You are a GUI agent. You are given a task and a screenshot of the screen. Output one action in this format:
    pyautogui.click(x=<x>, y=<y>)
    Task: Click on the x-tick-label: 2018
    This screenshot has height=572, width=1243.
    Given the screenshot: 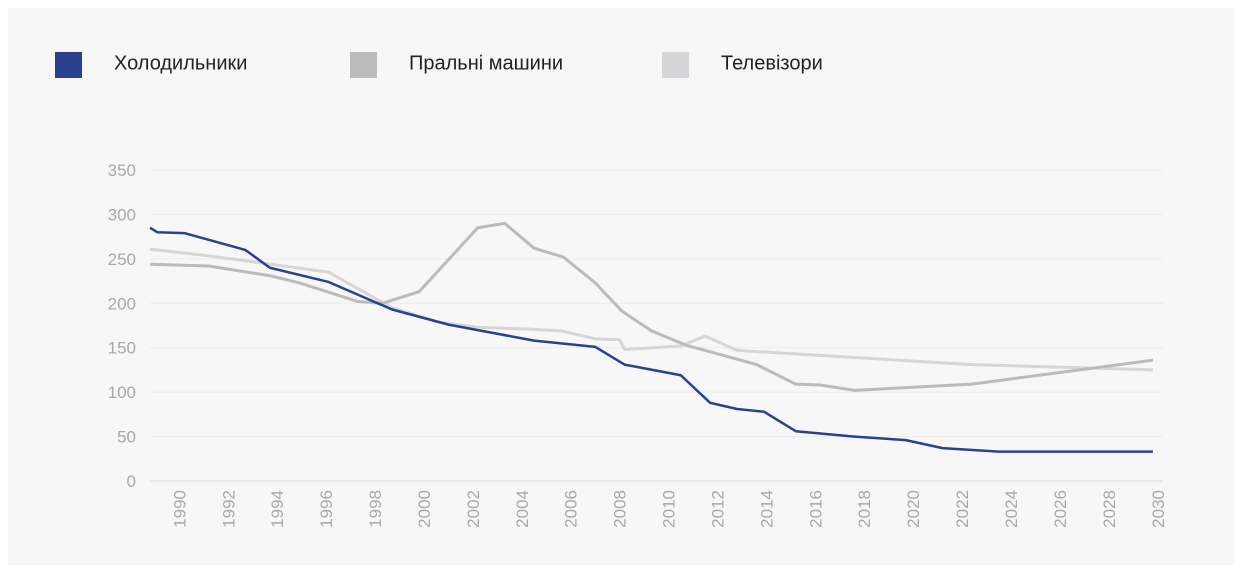 What is the action you would take?
    pyautogui.click(x=864, y=509)
    